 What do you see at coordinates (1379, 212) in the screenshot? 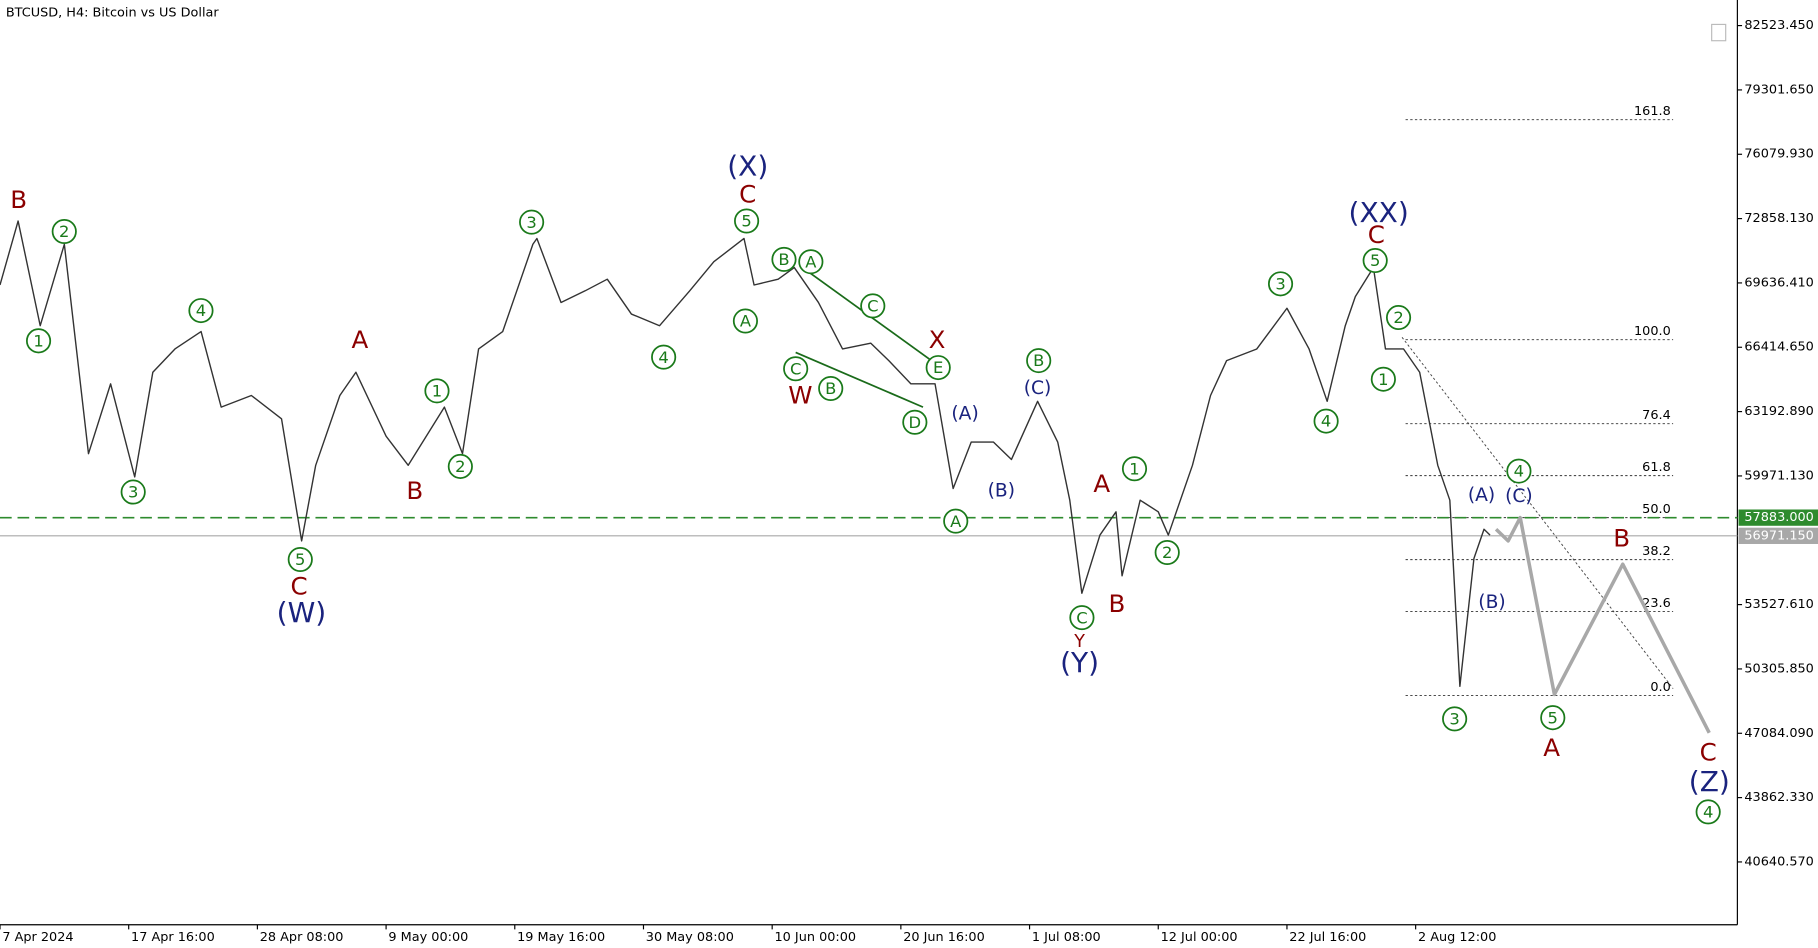
I see `wave-label: (XX)` at bounding box center [1379, 212].